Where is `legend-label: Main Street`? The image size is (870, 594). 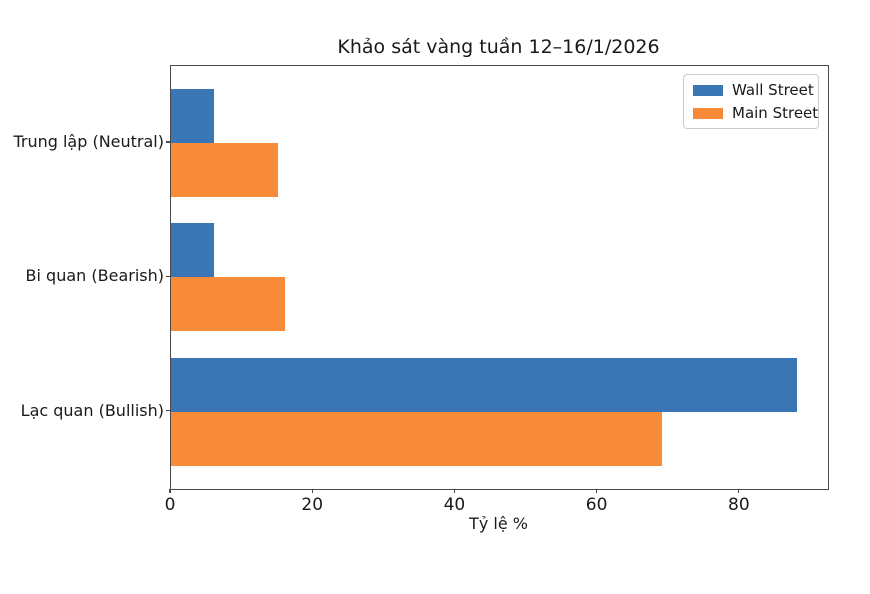
legend-label: Main Street is located at coordinates (775, 113).